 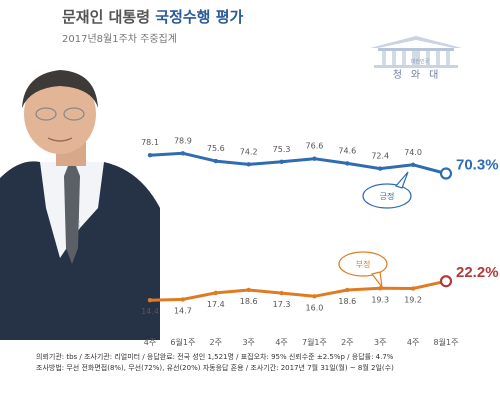 I want to click on x-tick-label: 6월1주, so click(x=182, y=342).